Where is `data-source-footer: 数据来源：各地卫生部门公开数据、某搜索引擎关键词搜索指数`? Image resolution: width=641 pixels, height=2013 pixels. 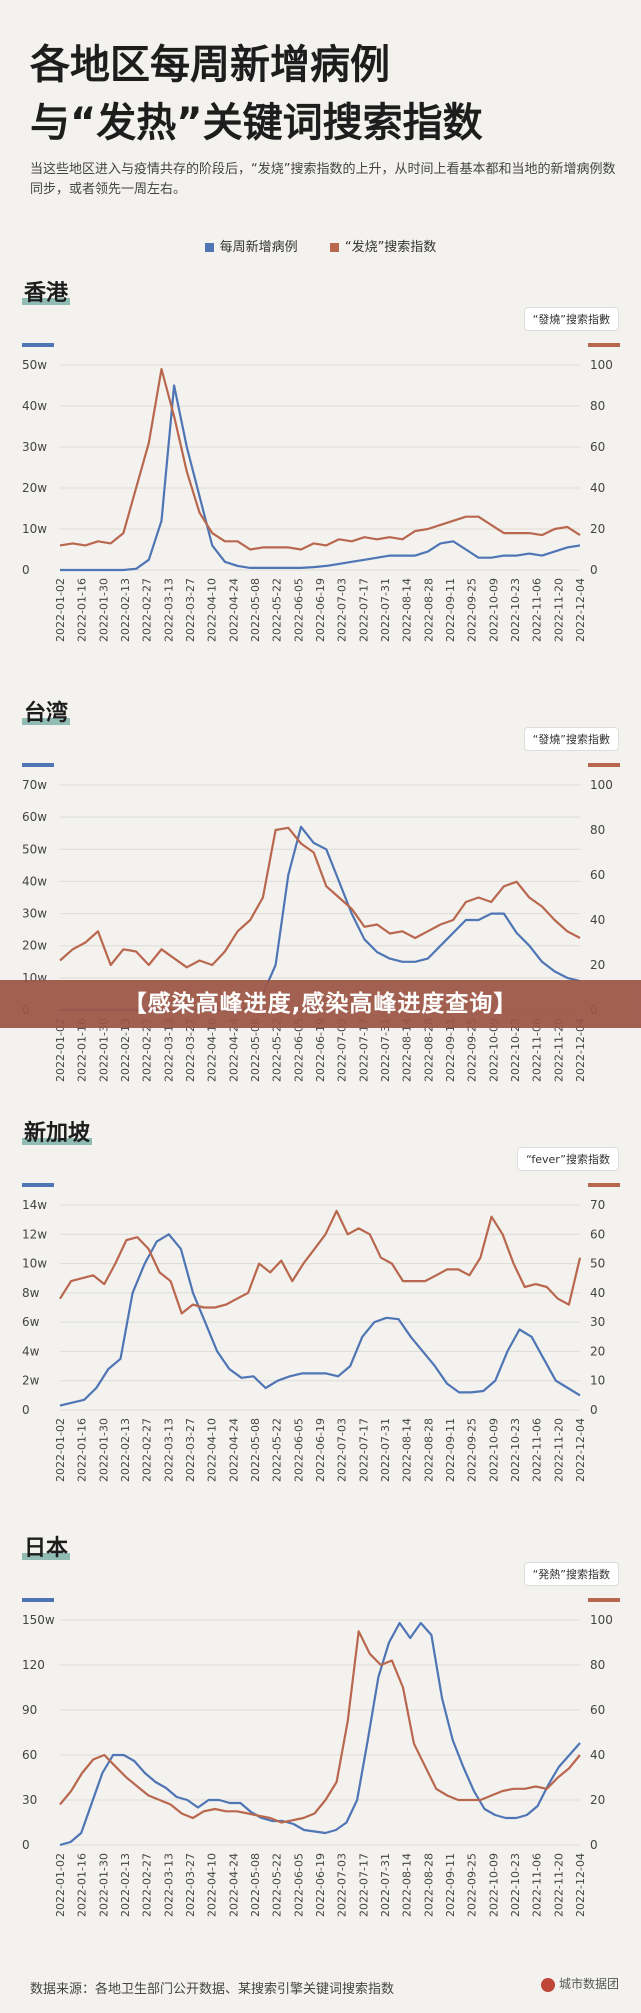 data-source-footer: 数据来源：各地卫生部门公开数据、某搜索引擎关键词搜索指数 is located at coordinates (212, 1989).